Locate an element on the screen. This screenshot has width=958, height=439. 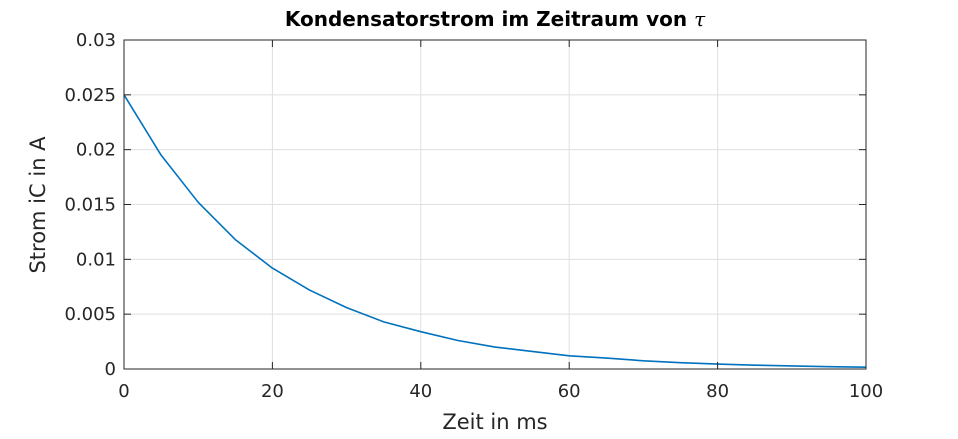
y-tick-labels: 0 0.005 0.01 0.015 0.02 0.025 0.03 is located at coordinates (90, 205).